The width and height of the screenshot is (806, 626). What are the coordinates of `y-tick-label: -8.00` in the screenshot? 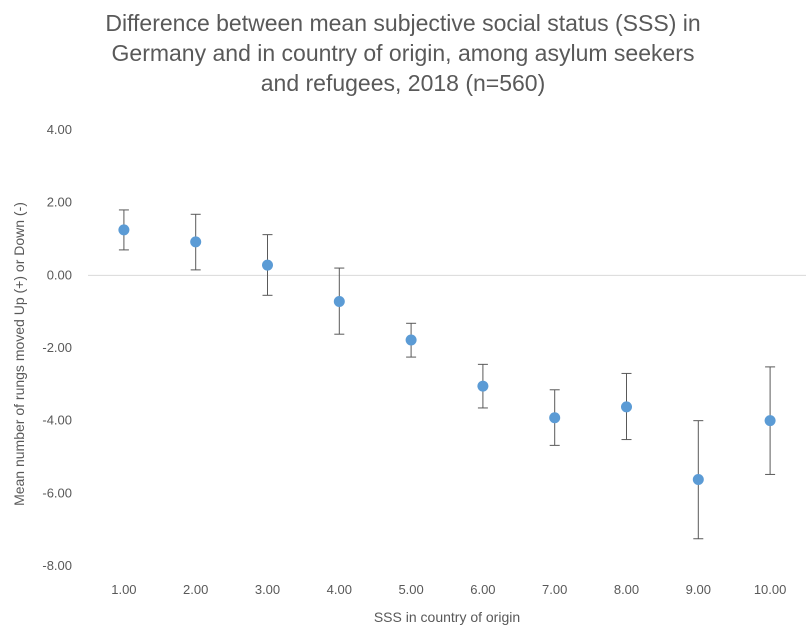 It's located at (57, 565).